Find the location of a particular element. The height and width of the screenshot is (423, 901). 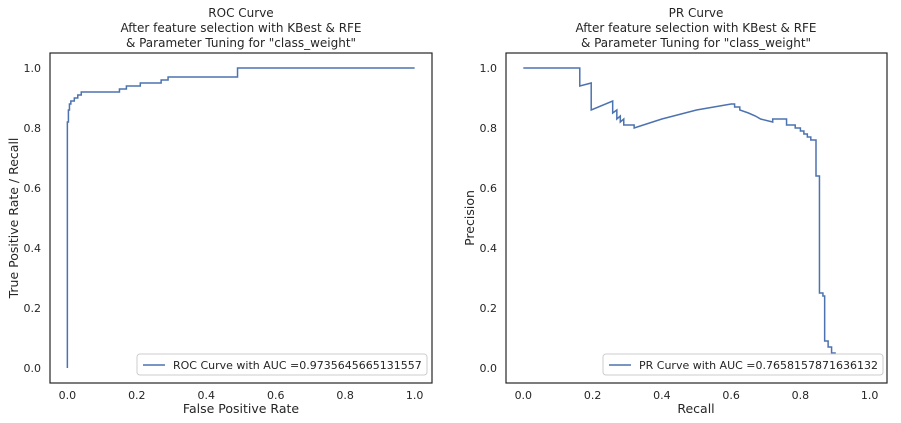

pr-y-tick-label: 0.2 is located at coordinates (489, 308).